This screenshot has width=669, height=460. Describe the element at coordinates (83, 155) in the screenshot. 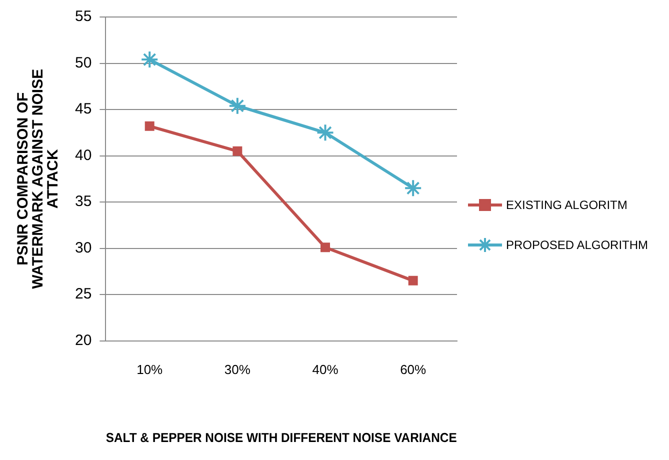

I see `y-tick-label: 40` at that location.